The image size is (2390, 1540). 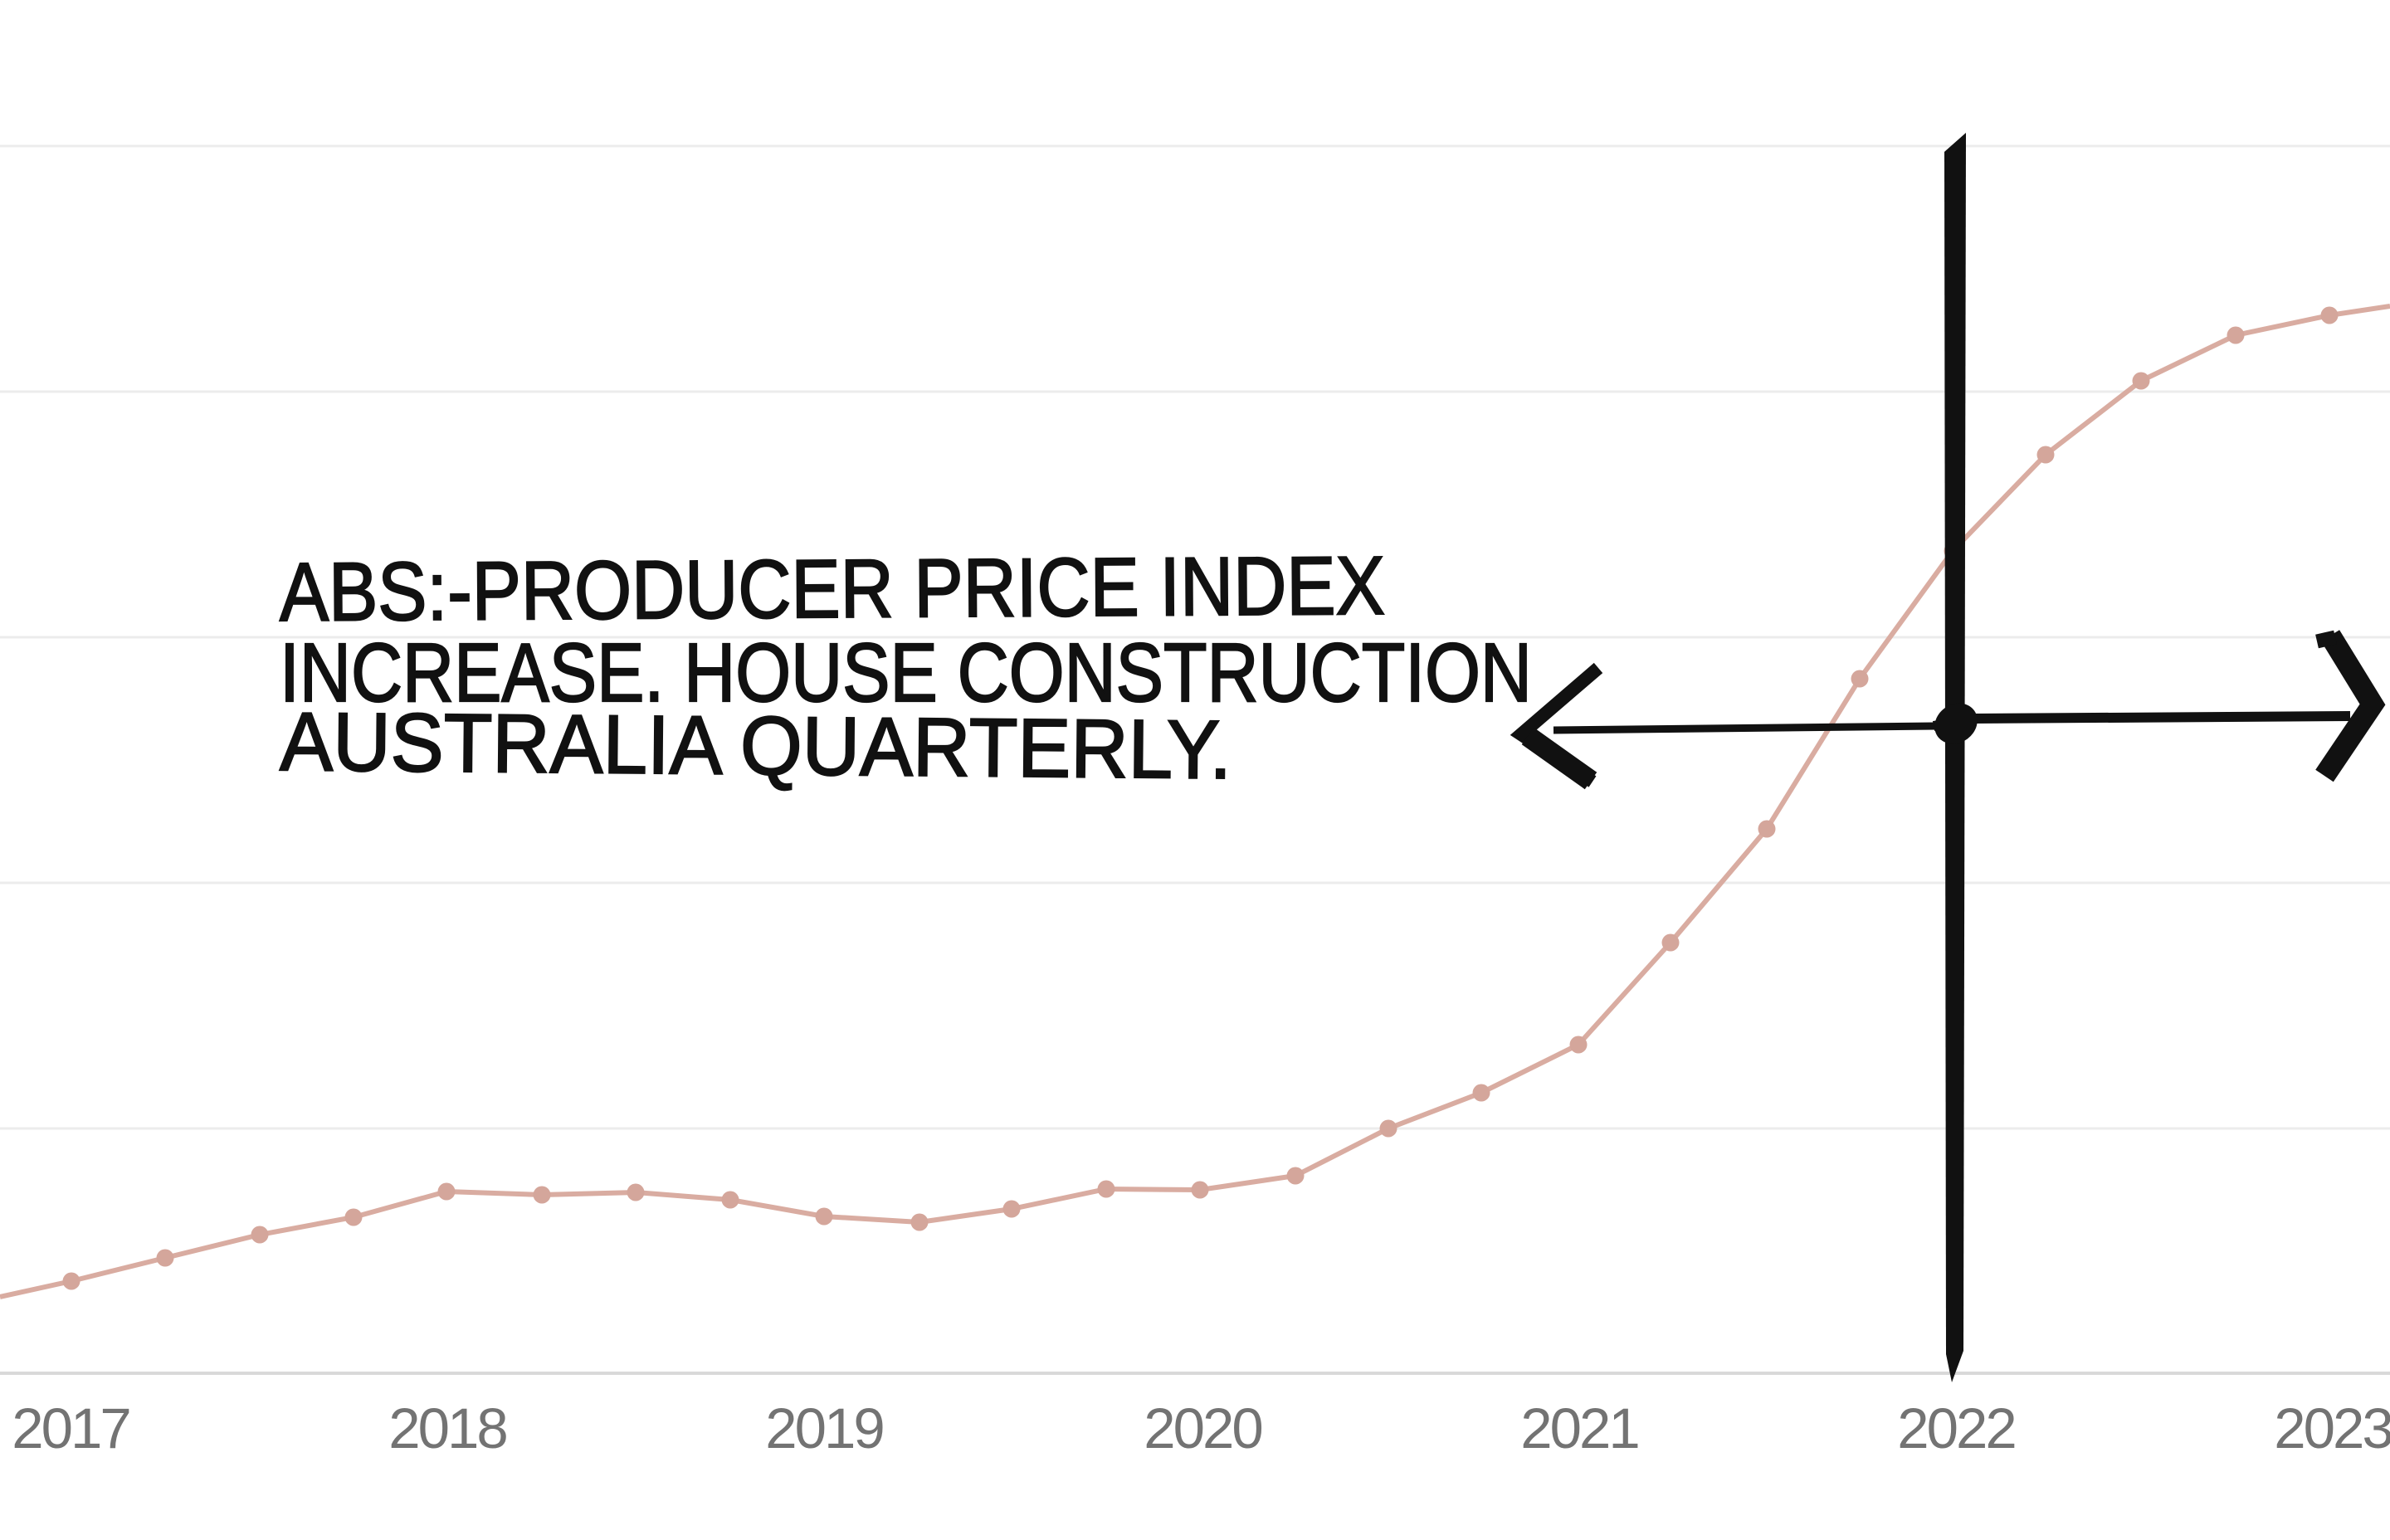 I want to click on svg-text: AUSTRALIA QUARTERLY., so click(x=756, y=746).